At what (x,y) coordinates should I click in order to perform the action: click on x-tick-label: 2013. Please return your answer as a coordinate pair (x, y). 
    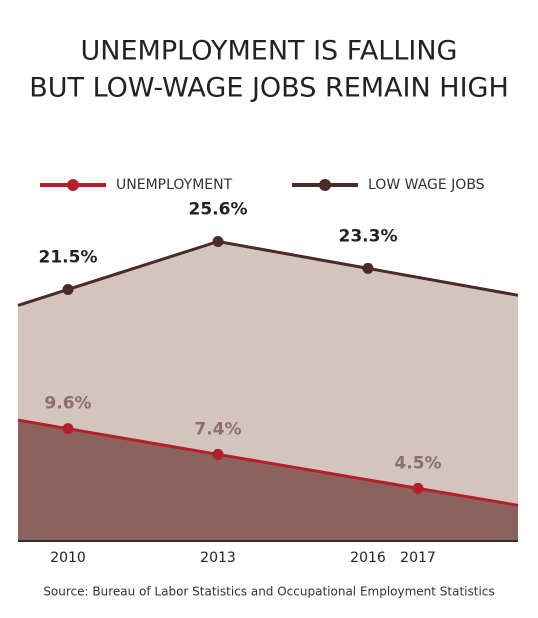
    Looking at the image, I should click on (218, 558).